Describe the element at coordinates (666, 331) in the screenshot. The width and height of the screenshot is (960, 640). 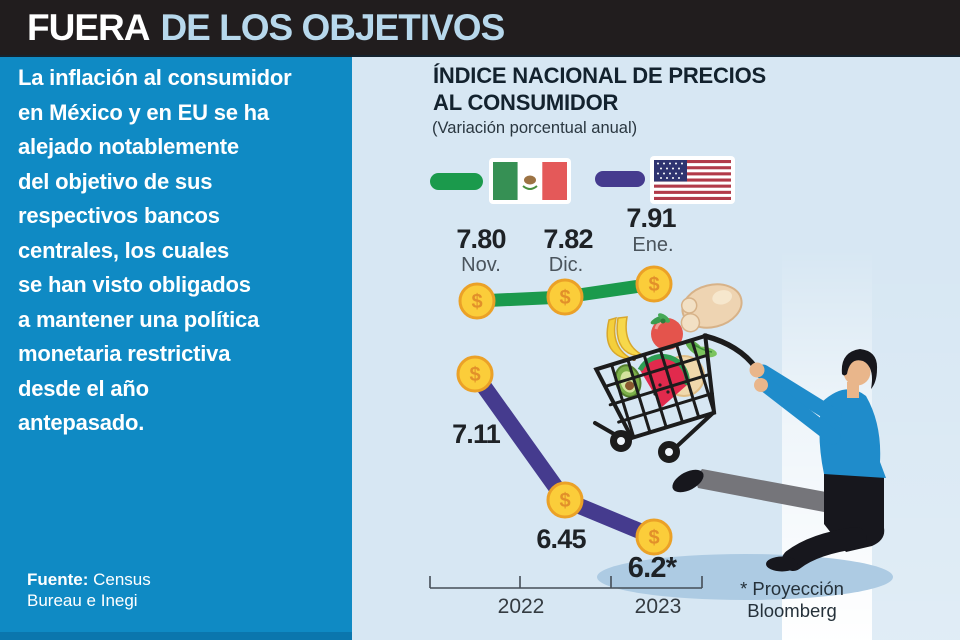
I see `tomato-icon` at that location.